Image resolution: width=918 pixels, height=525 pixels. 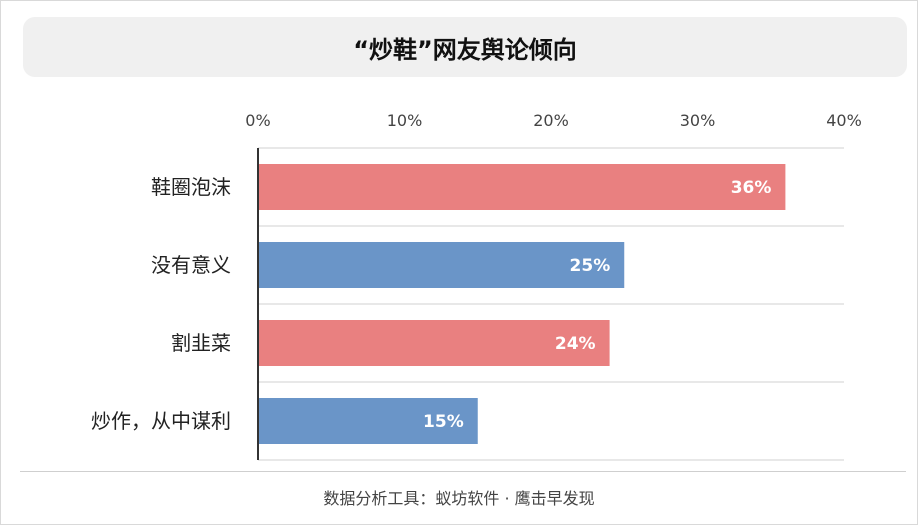 I want to click on value-label: 36%, so click(x=751, y=188).